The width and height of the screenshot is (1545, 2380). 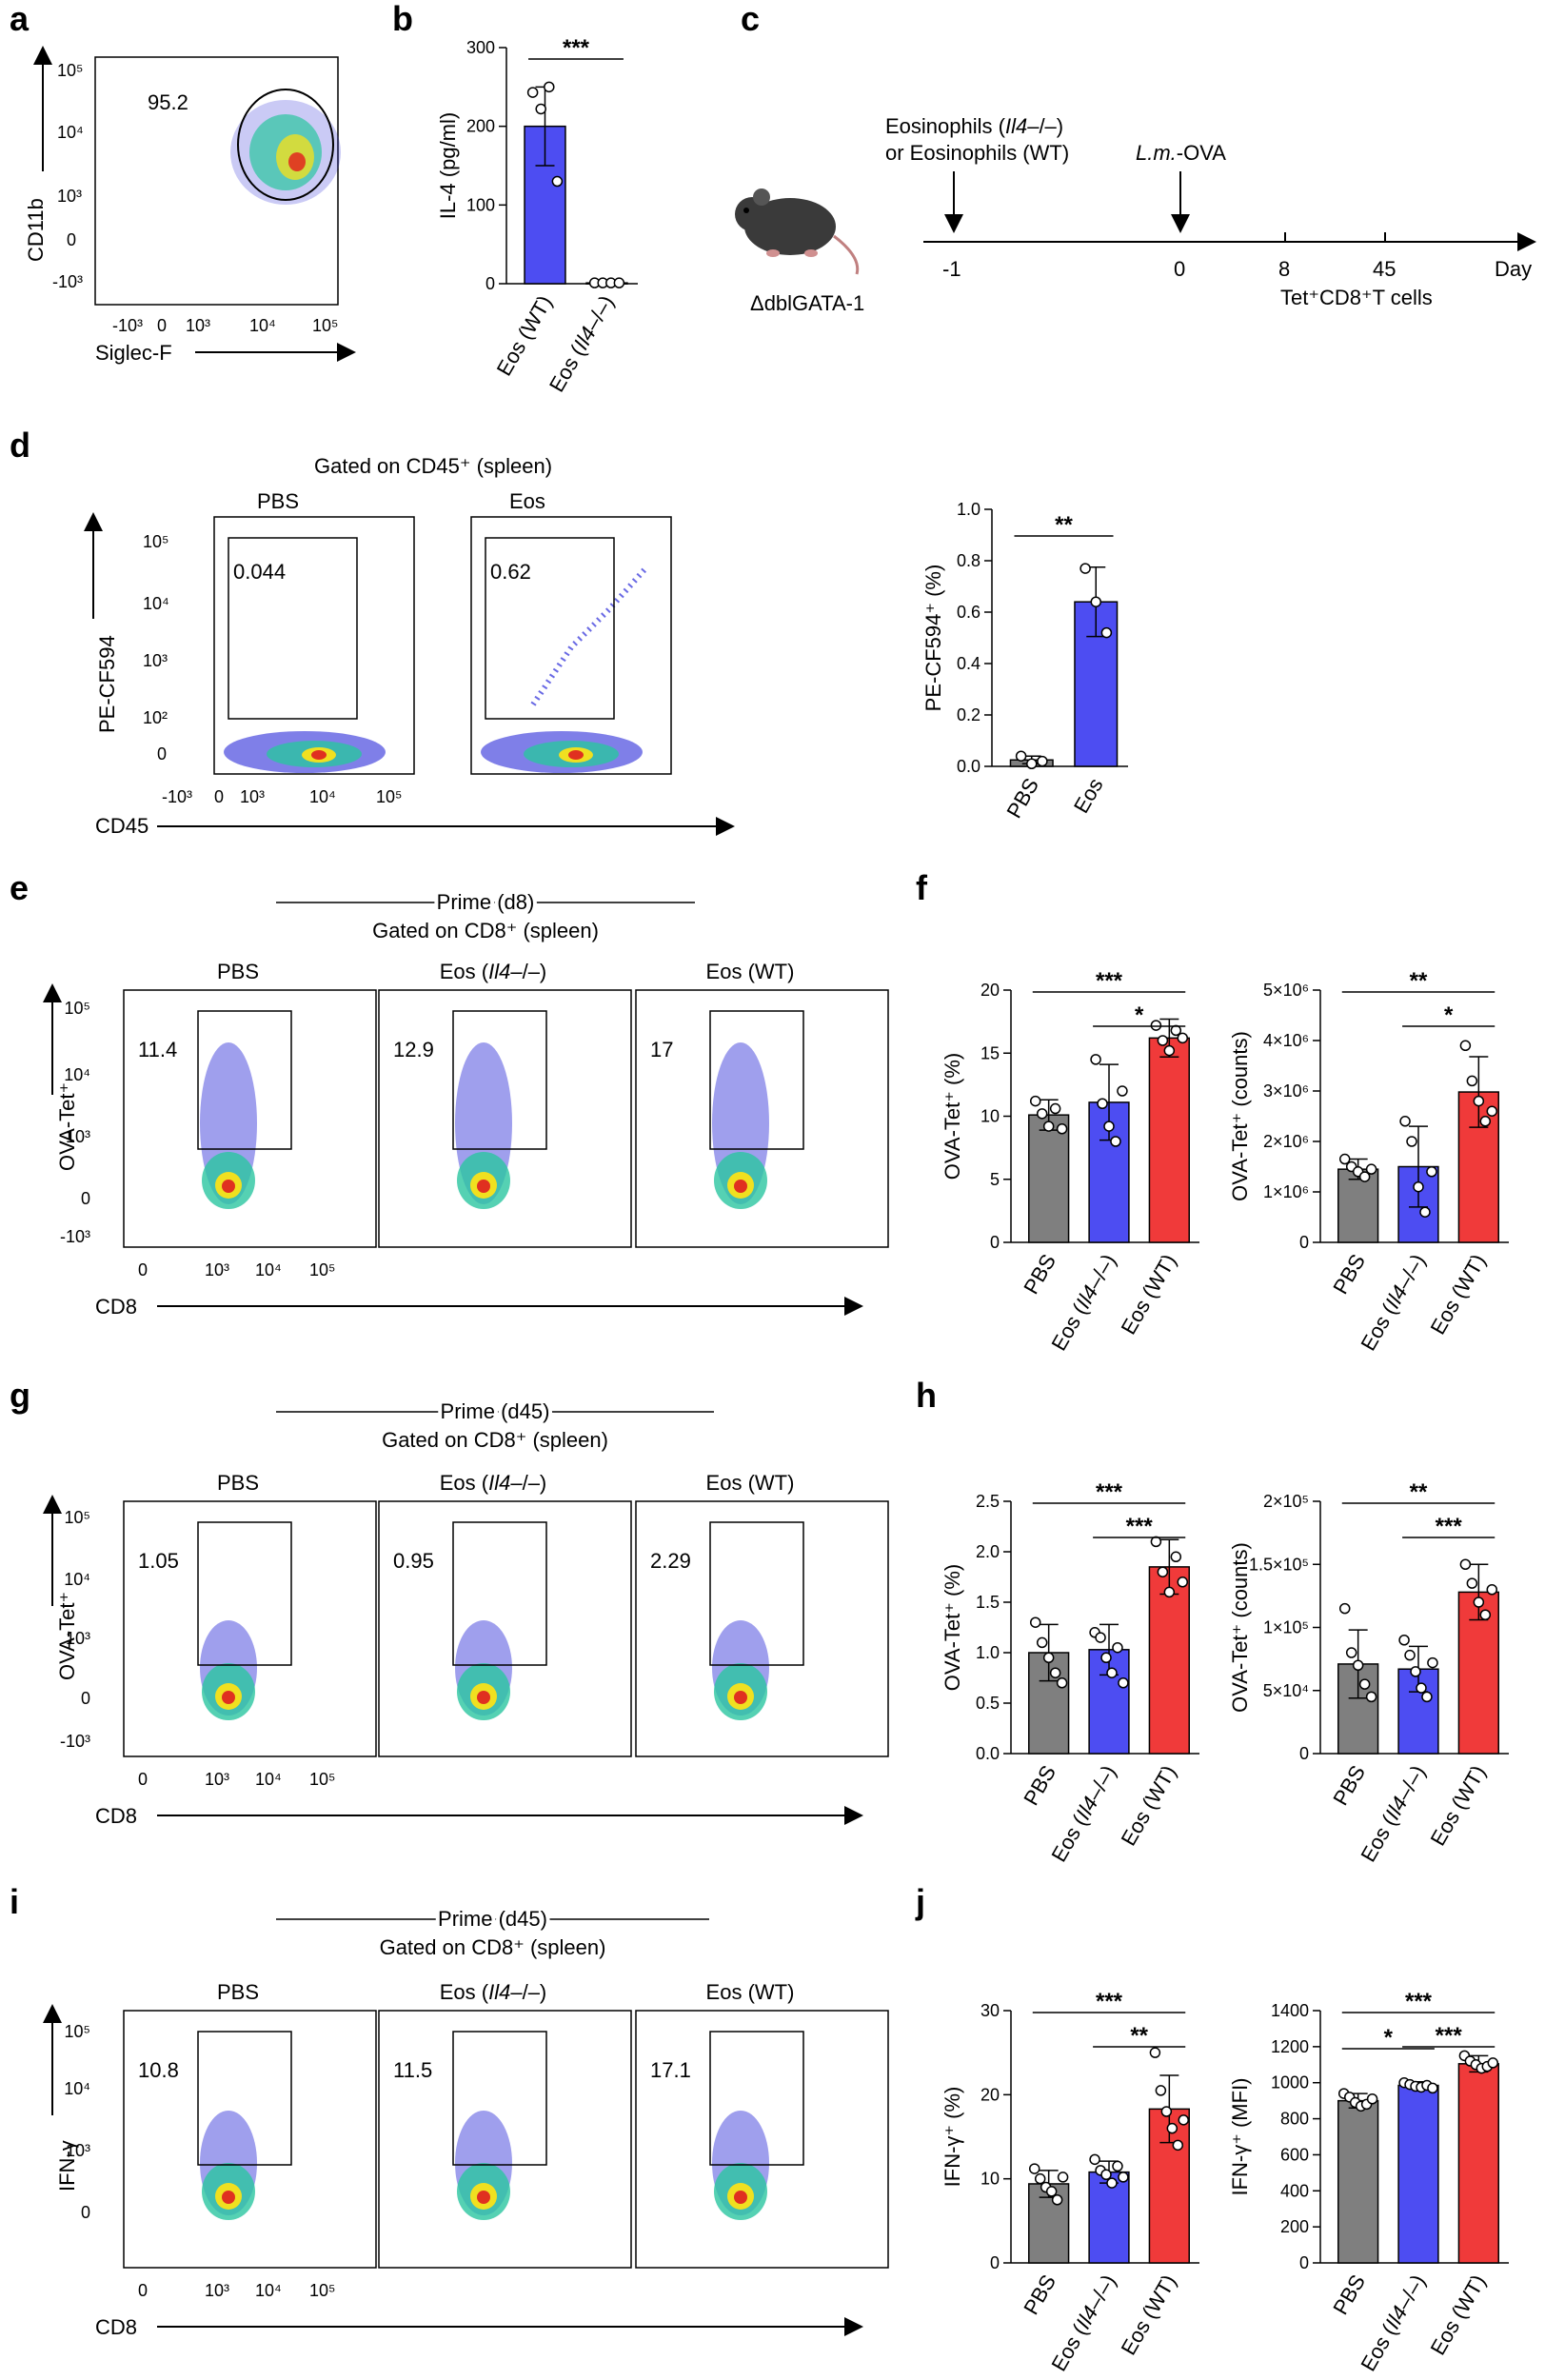 What do you see at coordinates (177, 796) in the screenshot?
I see `panel-d-xtick: -10³` at bounding box center [177, 796].